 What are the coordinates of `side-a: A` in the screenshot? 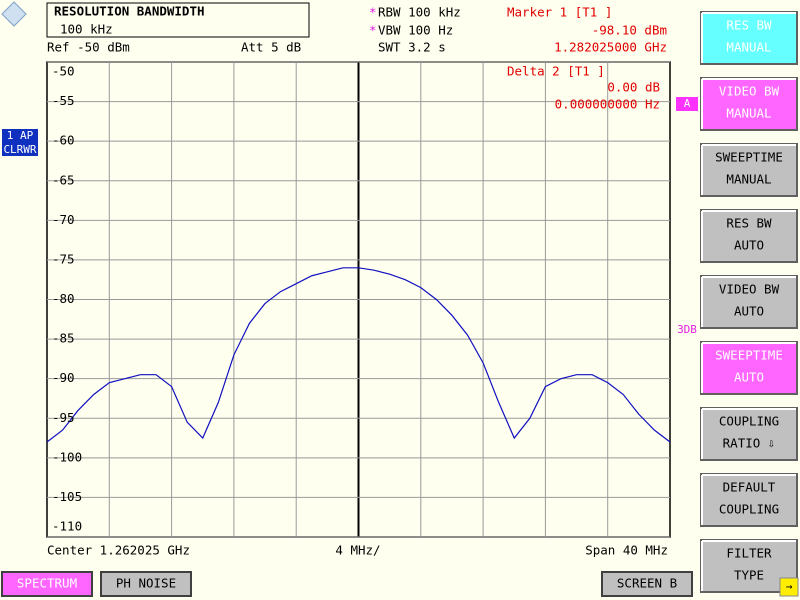 It's located at (687, 103).